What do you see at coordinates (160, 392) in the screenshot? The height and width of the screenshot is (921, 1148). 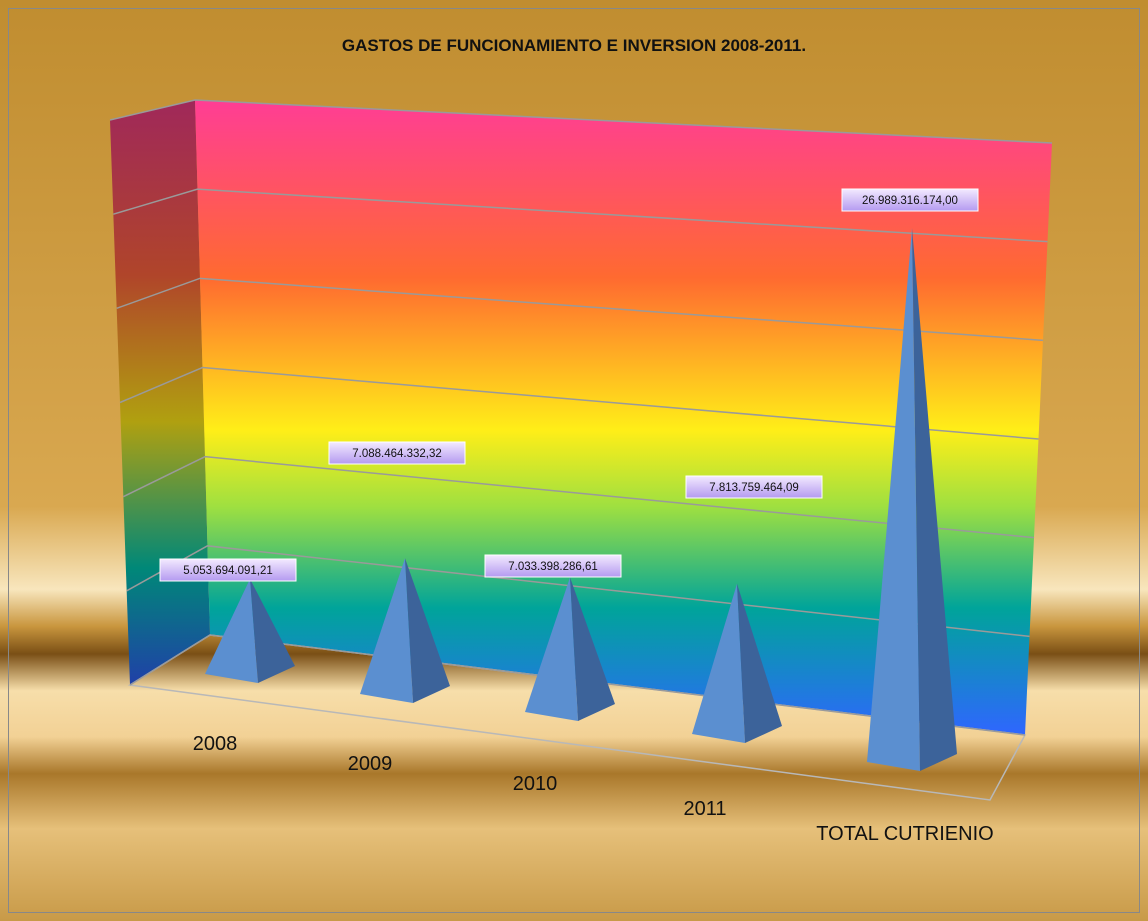 I see `side-wall` at bounding box center [160, 392].